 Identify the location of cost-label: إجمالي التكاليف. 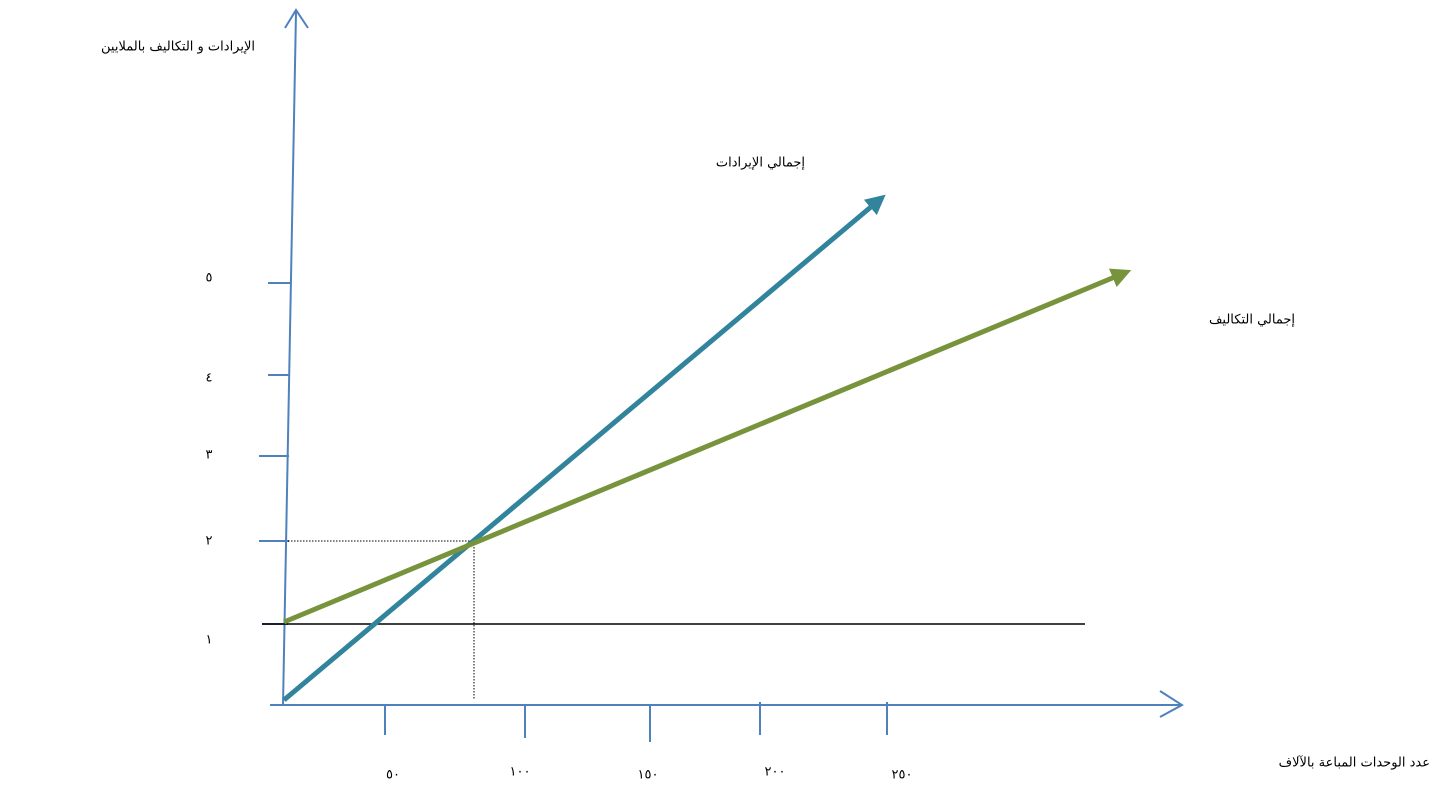
(1252, 320).